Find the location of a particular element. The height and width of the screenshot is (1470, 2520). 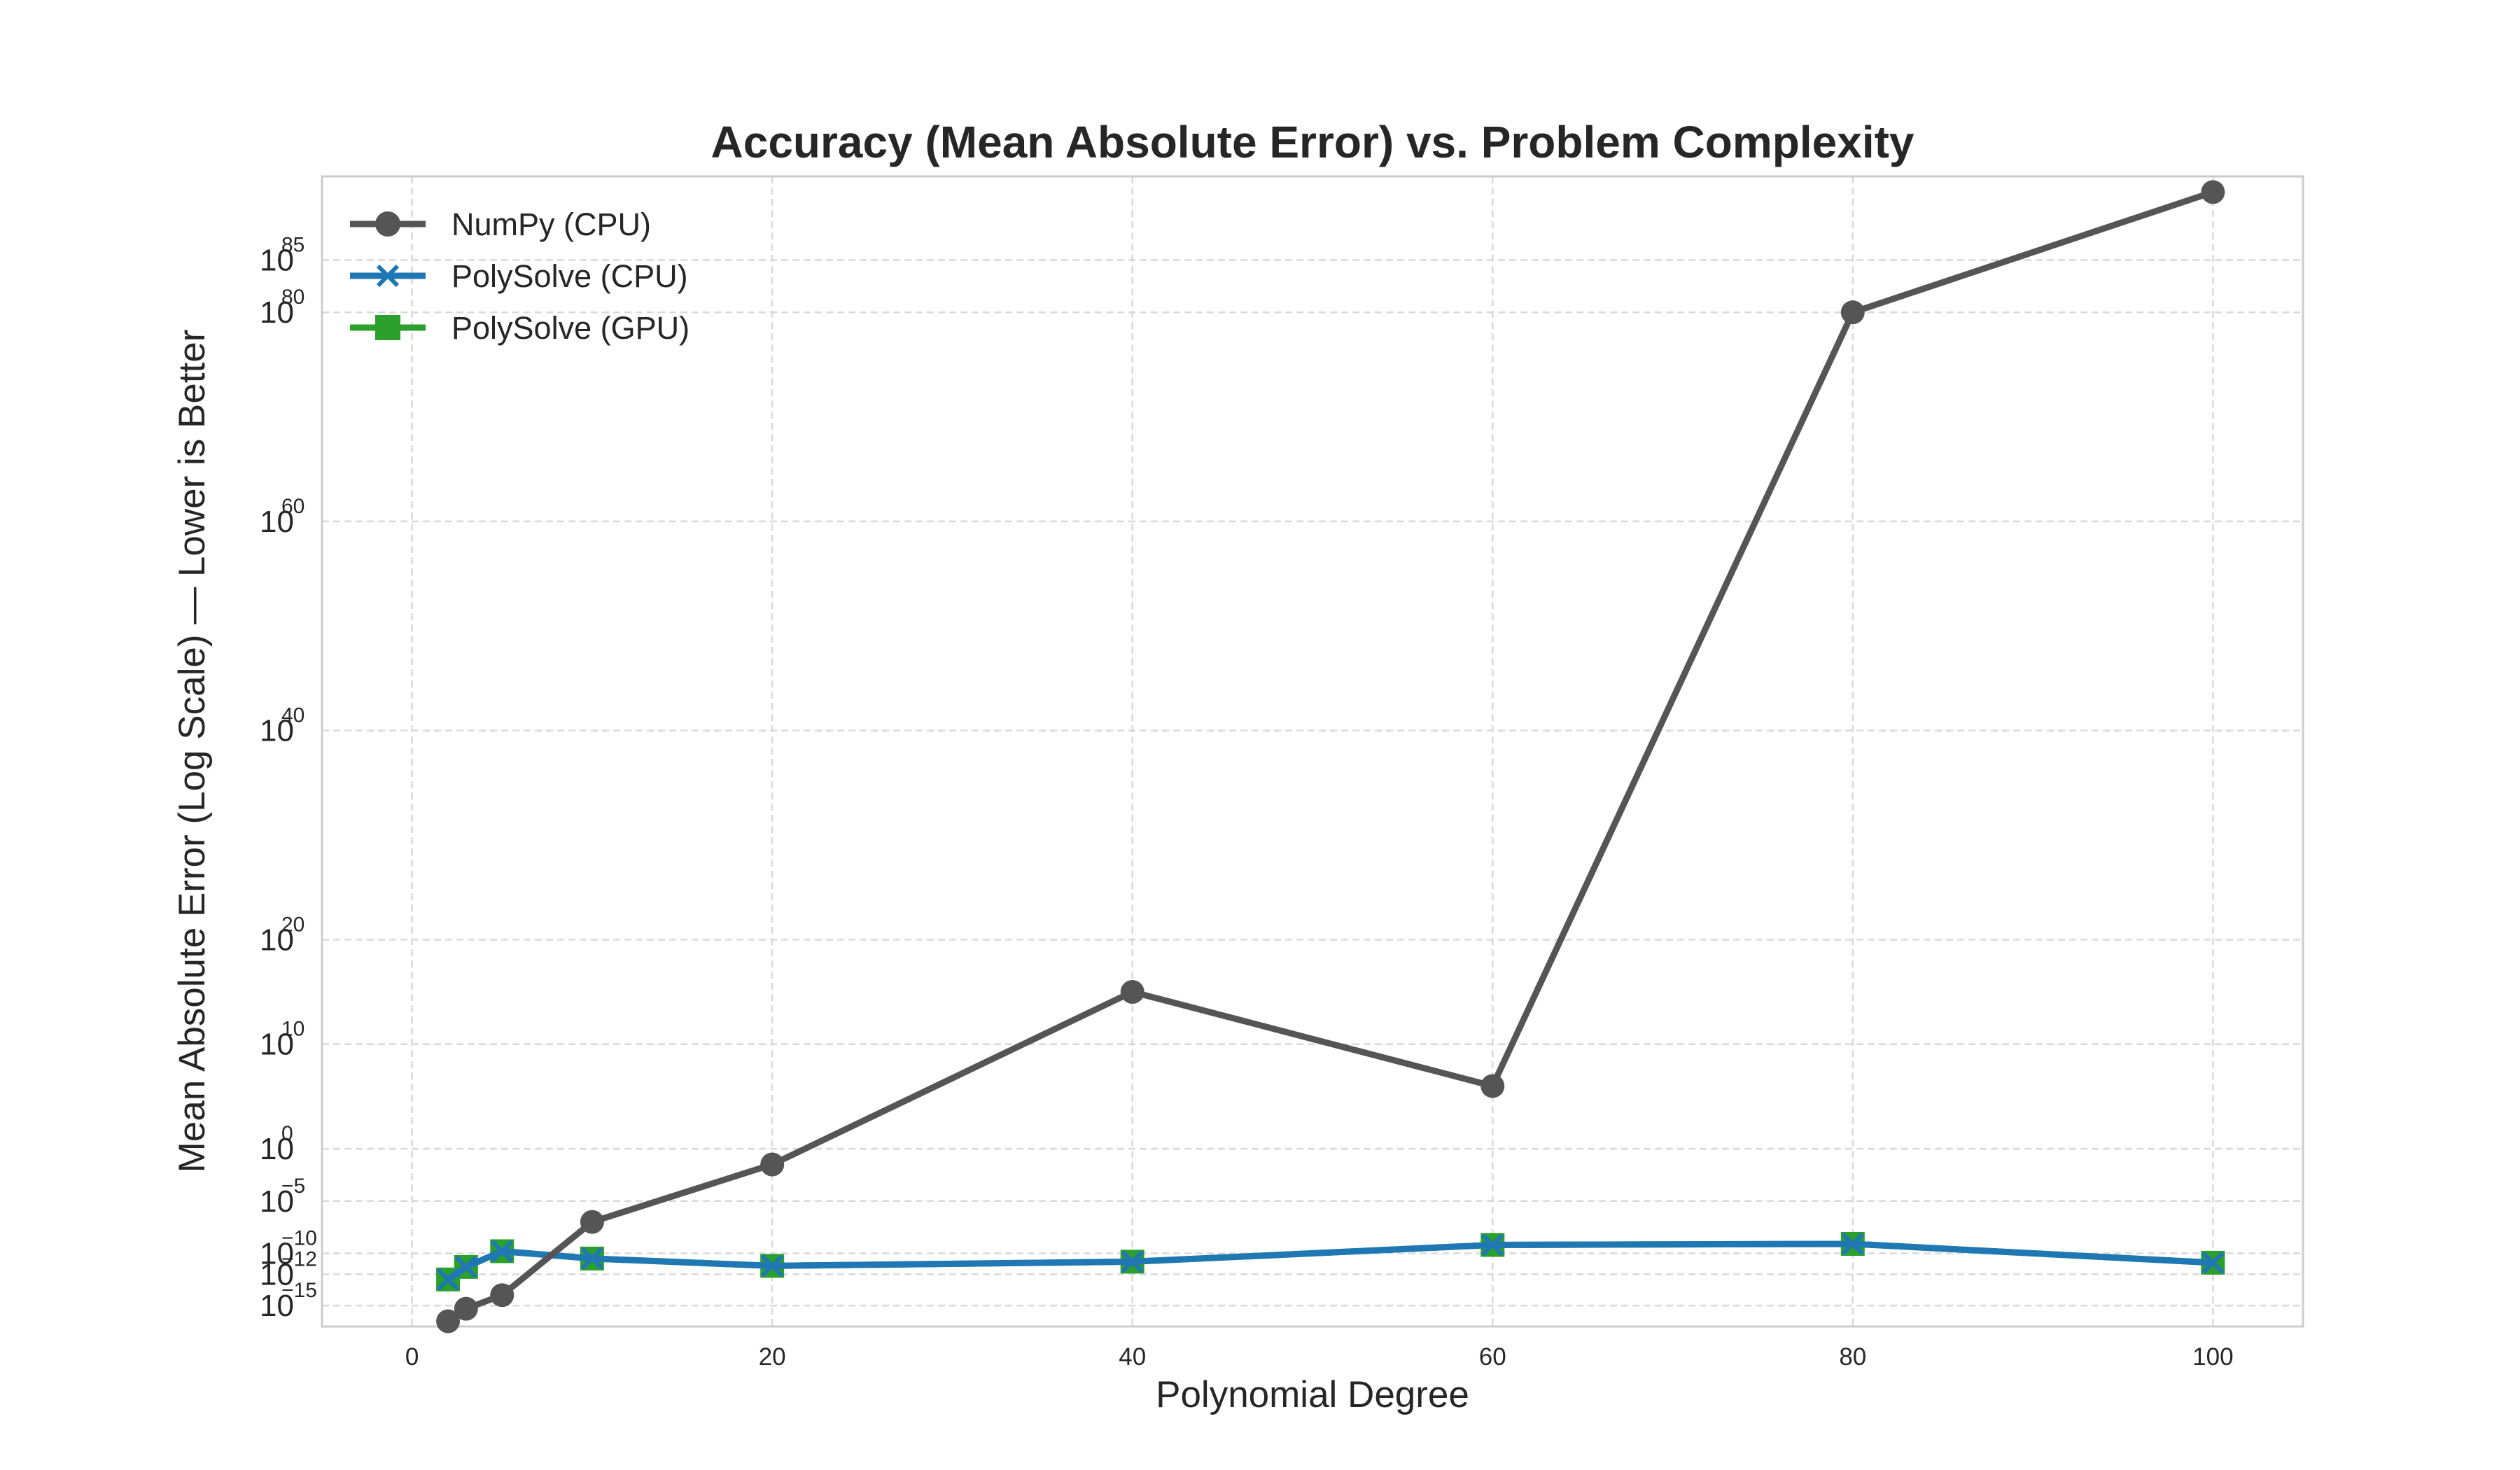

legend-label-numpy-cpu: NumPy (CPU) is located at coordinates (551, 224).